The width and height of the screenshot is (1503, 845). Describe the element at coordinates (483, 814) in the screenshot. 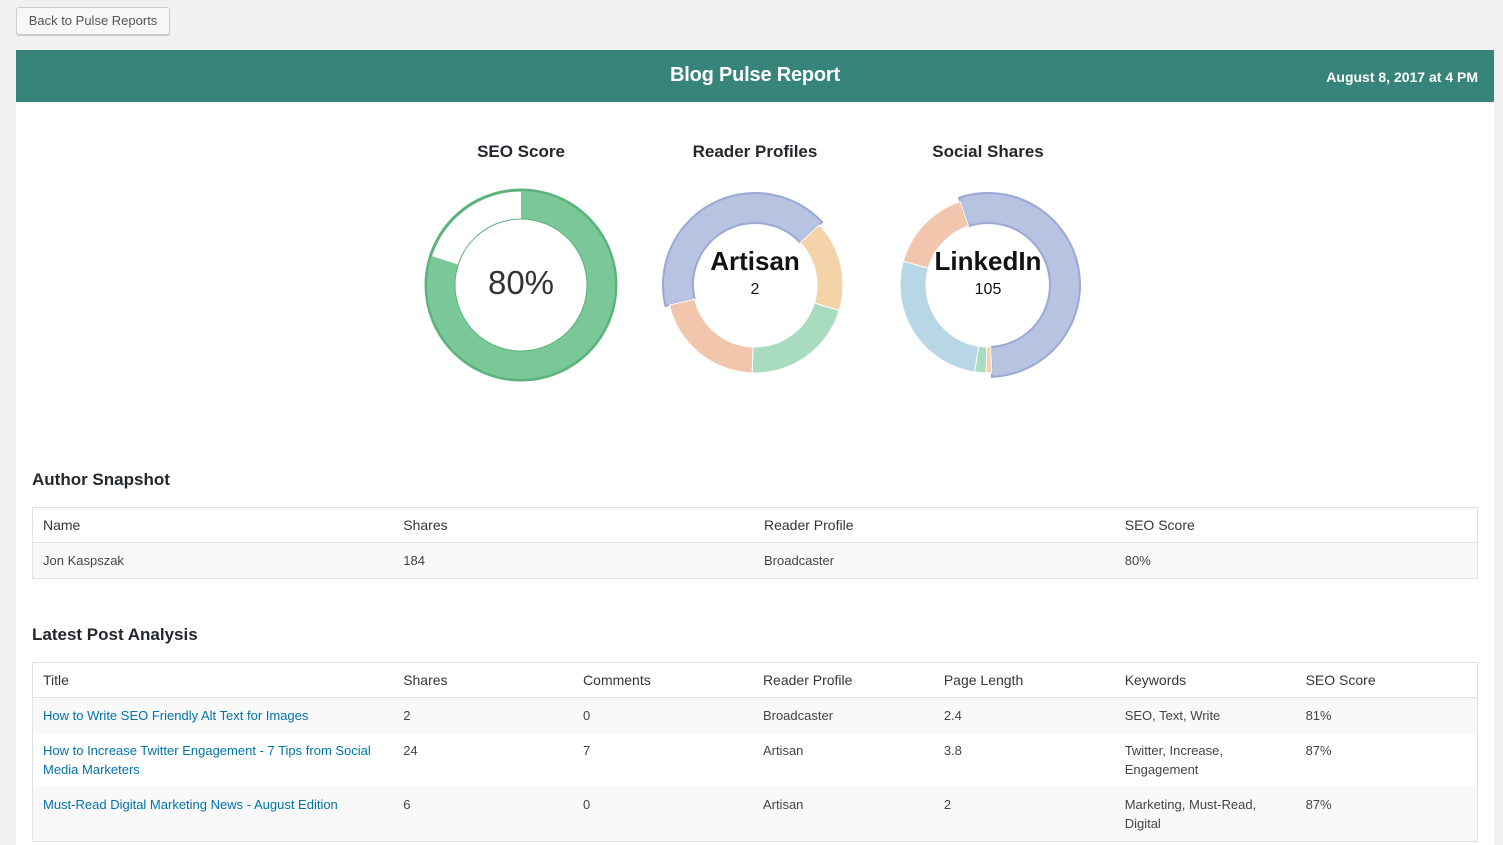

I see `post-shares: 6` at that location.